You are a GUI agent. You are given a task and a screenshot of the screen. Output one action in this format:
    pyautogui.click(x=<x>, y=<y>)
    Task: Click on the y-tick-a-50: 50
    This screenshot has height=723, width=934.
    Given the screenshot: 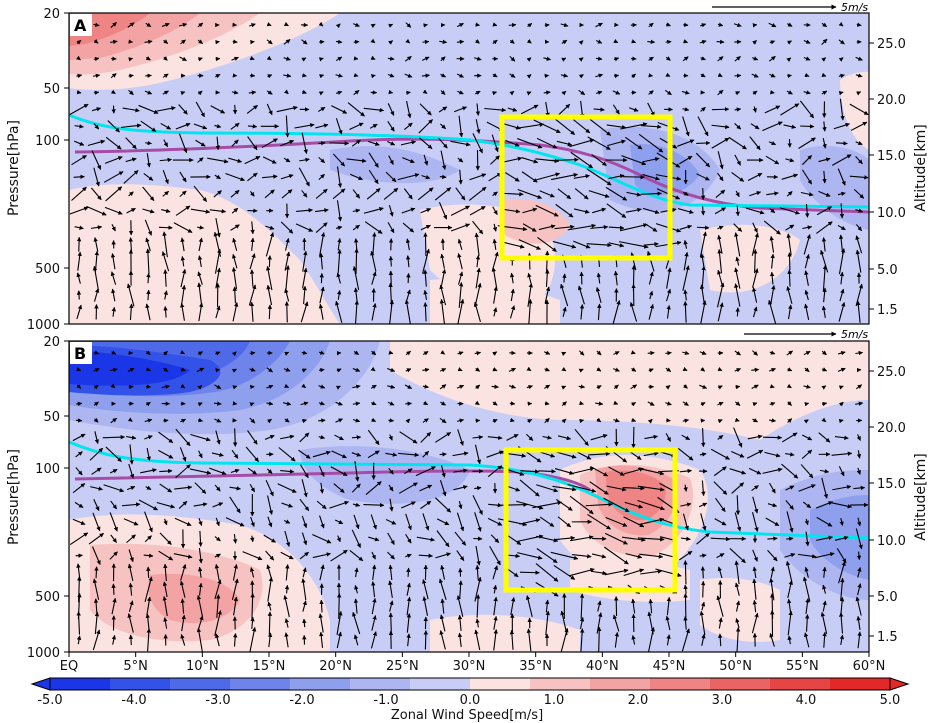 What is the action you would take?
    pyautogui.click(x=51, y=89)
    